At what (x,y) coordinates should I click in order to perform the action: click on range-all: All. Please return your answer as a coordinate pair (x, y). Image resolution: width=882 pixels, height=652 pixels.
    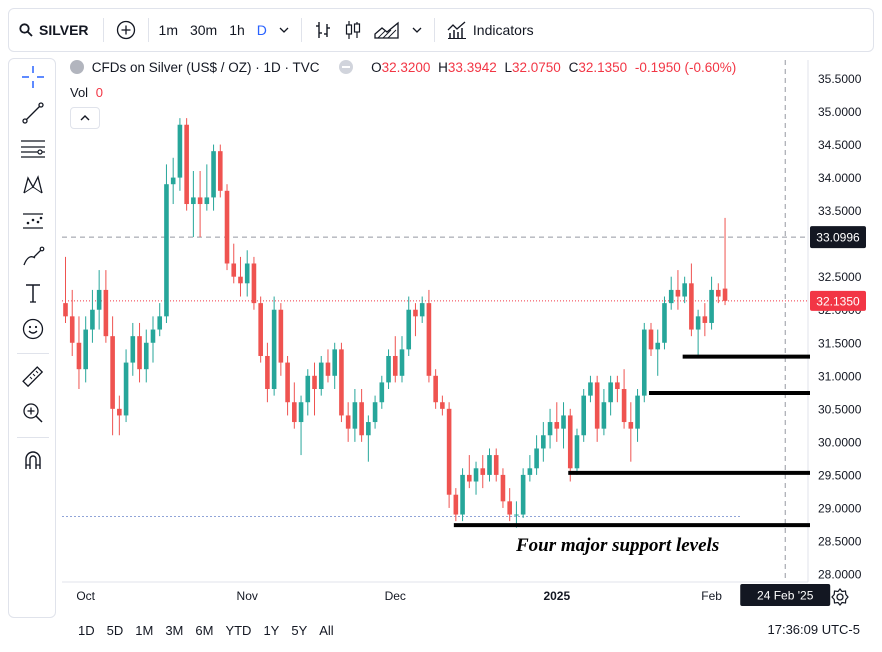
    Looking at the image, I should click on (326, 630).